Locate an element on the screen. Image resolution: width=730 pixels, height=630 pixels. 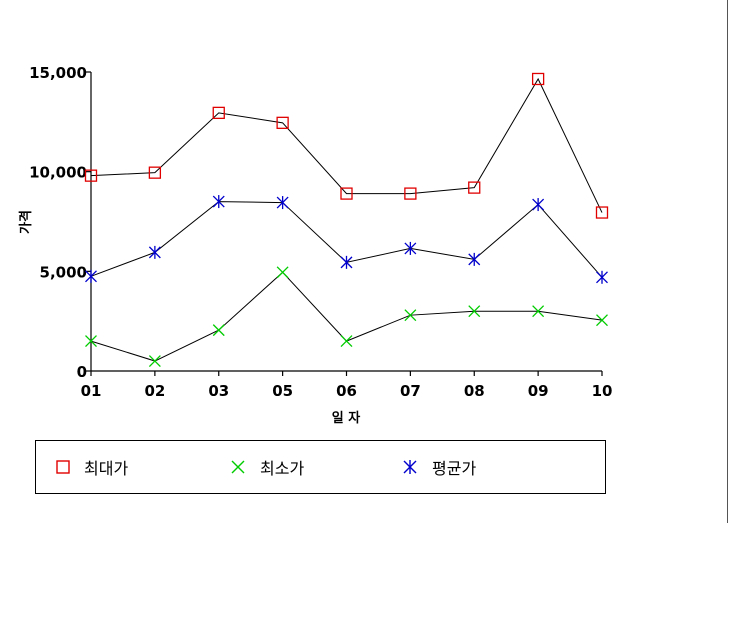
y-tick-label: 0 is located at coordinates (82, 372).